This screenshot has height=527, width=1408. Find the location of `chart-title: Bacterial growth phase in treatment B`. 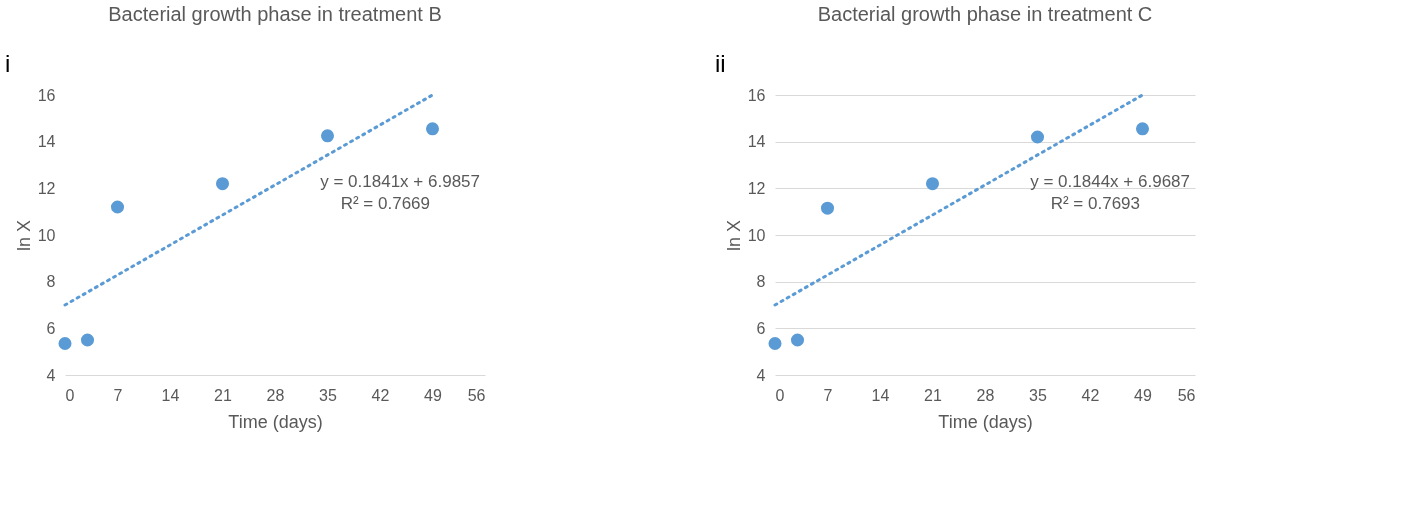

chart-title: Bacterial growth phase in treatment B is located at coordinates (275, 14).